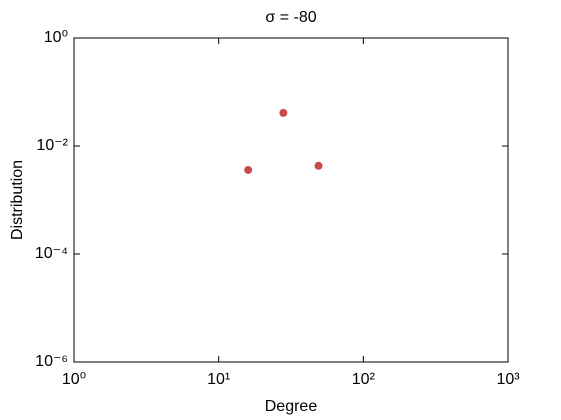 The height and width of the screenshot is (420, 561). Describe the element at coordinates (51, 361) in the screenshot. I see `y-tick-label: 10⁻⁶` at that location.